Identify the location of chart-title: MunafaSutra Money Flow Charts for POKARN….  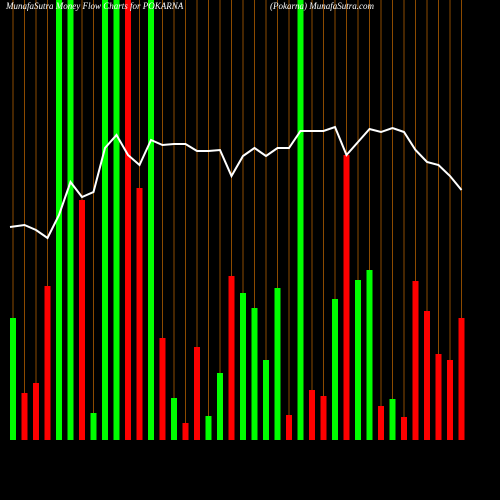
(94, 6).